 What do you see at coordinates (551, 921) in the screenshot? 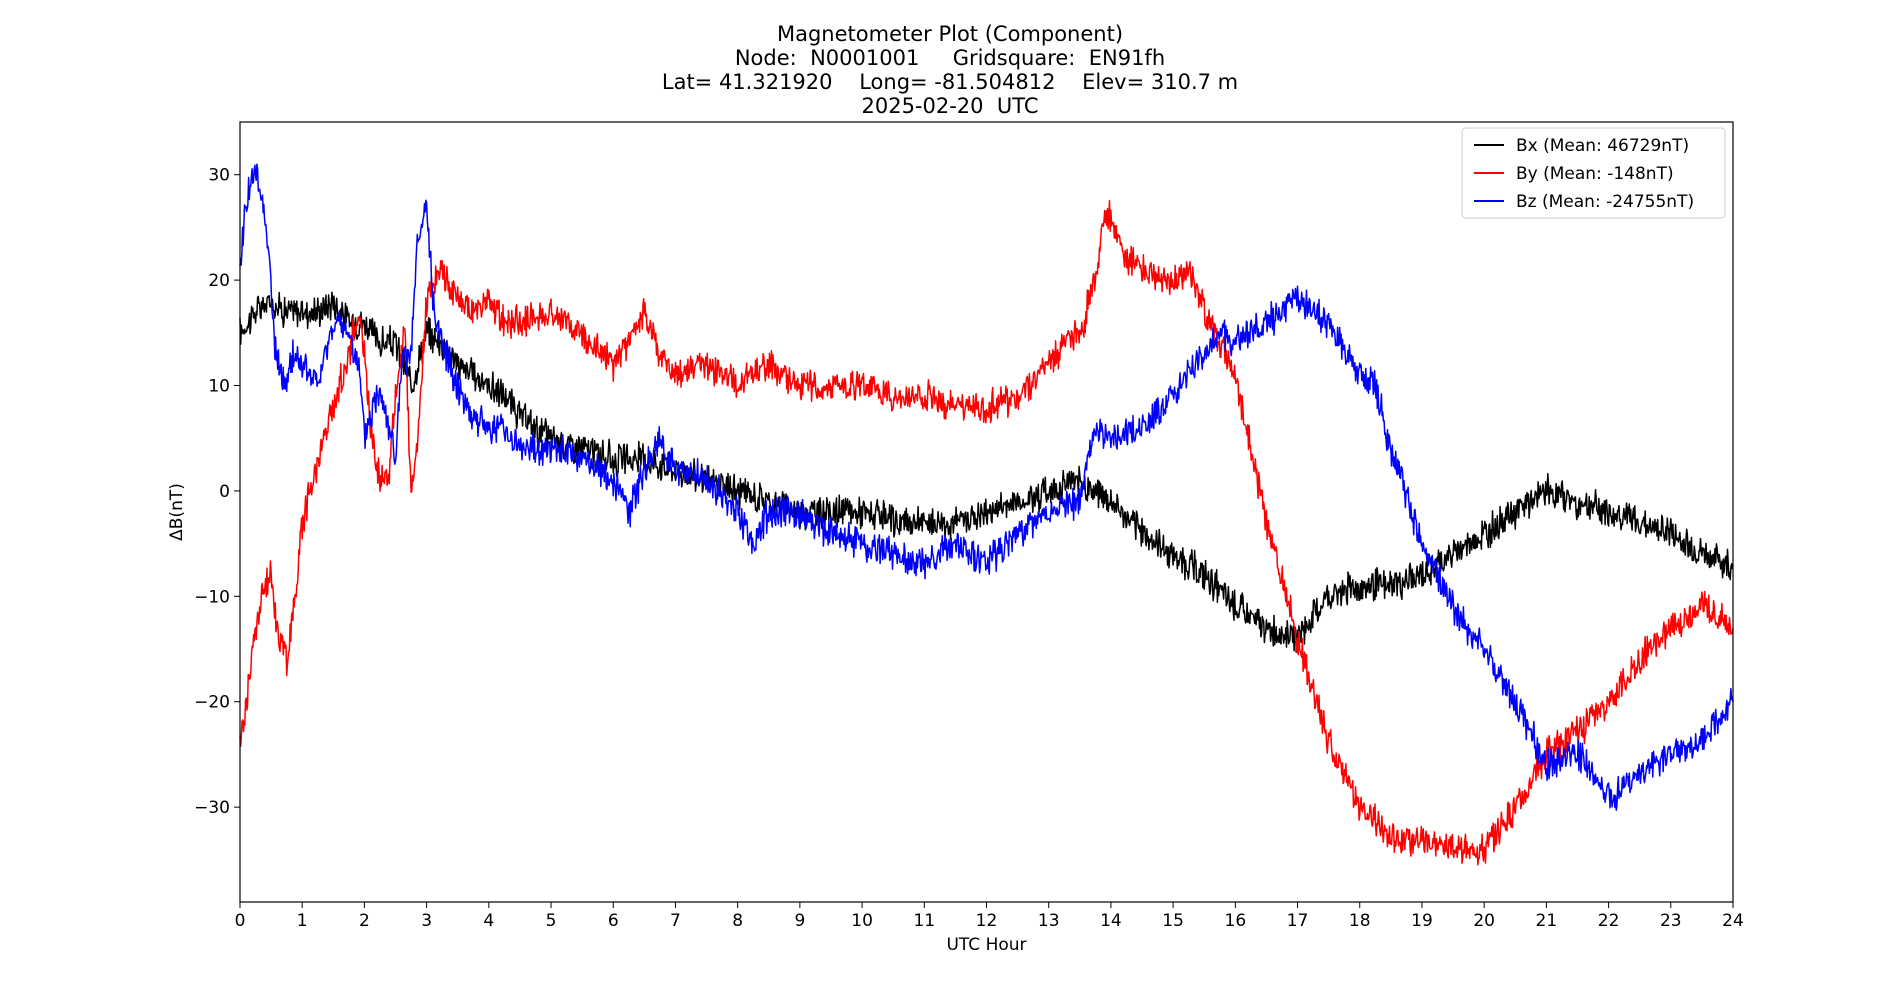
I see `x-tick-label: 5` at bounding box center [551, 921].